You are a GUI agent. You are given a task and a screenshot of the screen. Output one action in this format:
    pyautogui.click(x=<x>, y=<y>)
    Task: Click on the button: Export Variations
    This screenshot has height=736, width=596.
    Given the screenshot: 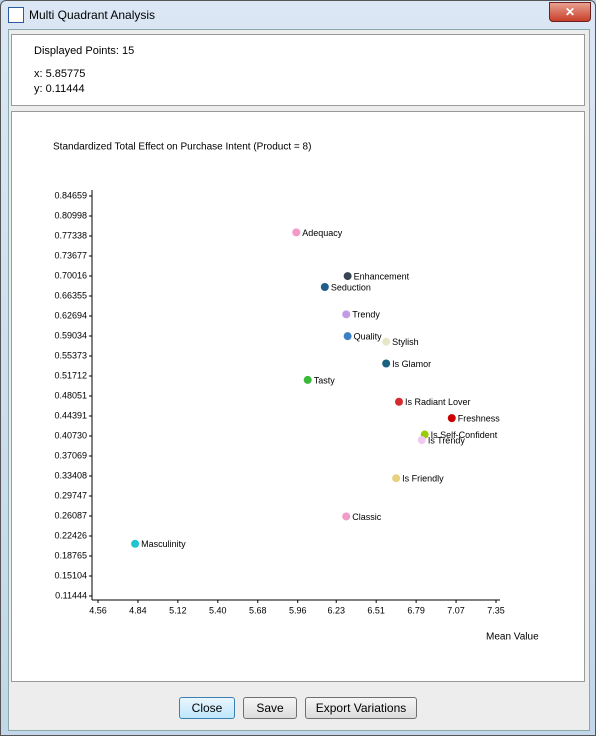 What is the action you would take?
    pyautogui.click(x=361, y=708)
    